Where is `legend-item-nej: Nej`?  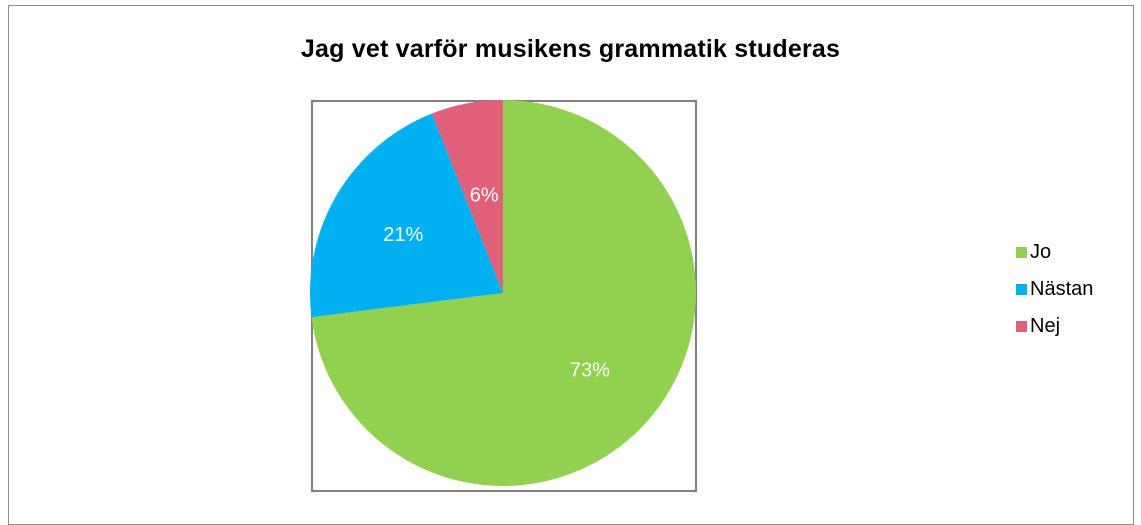 legend-item-nej: Nej is located at coordinates (1054, 326).